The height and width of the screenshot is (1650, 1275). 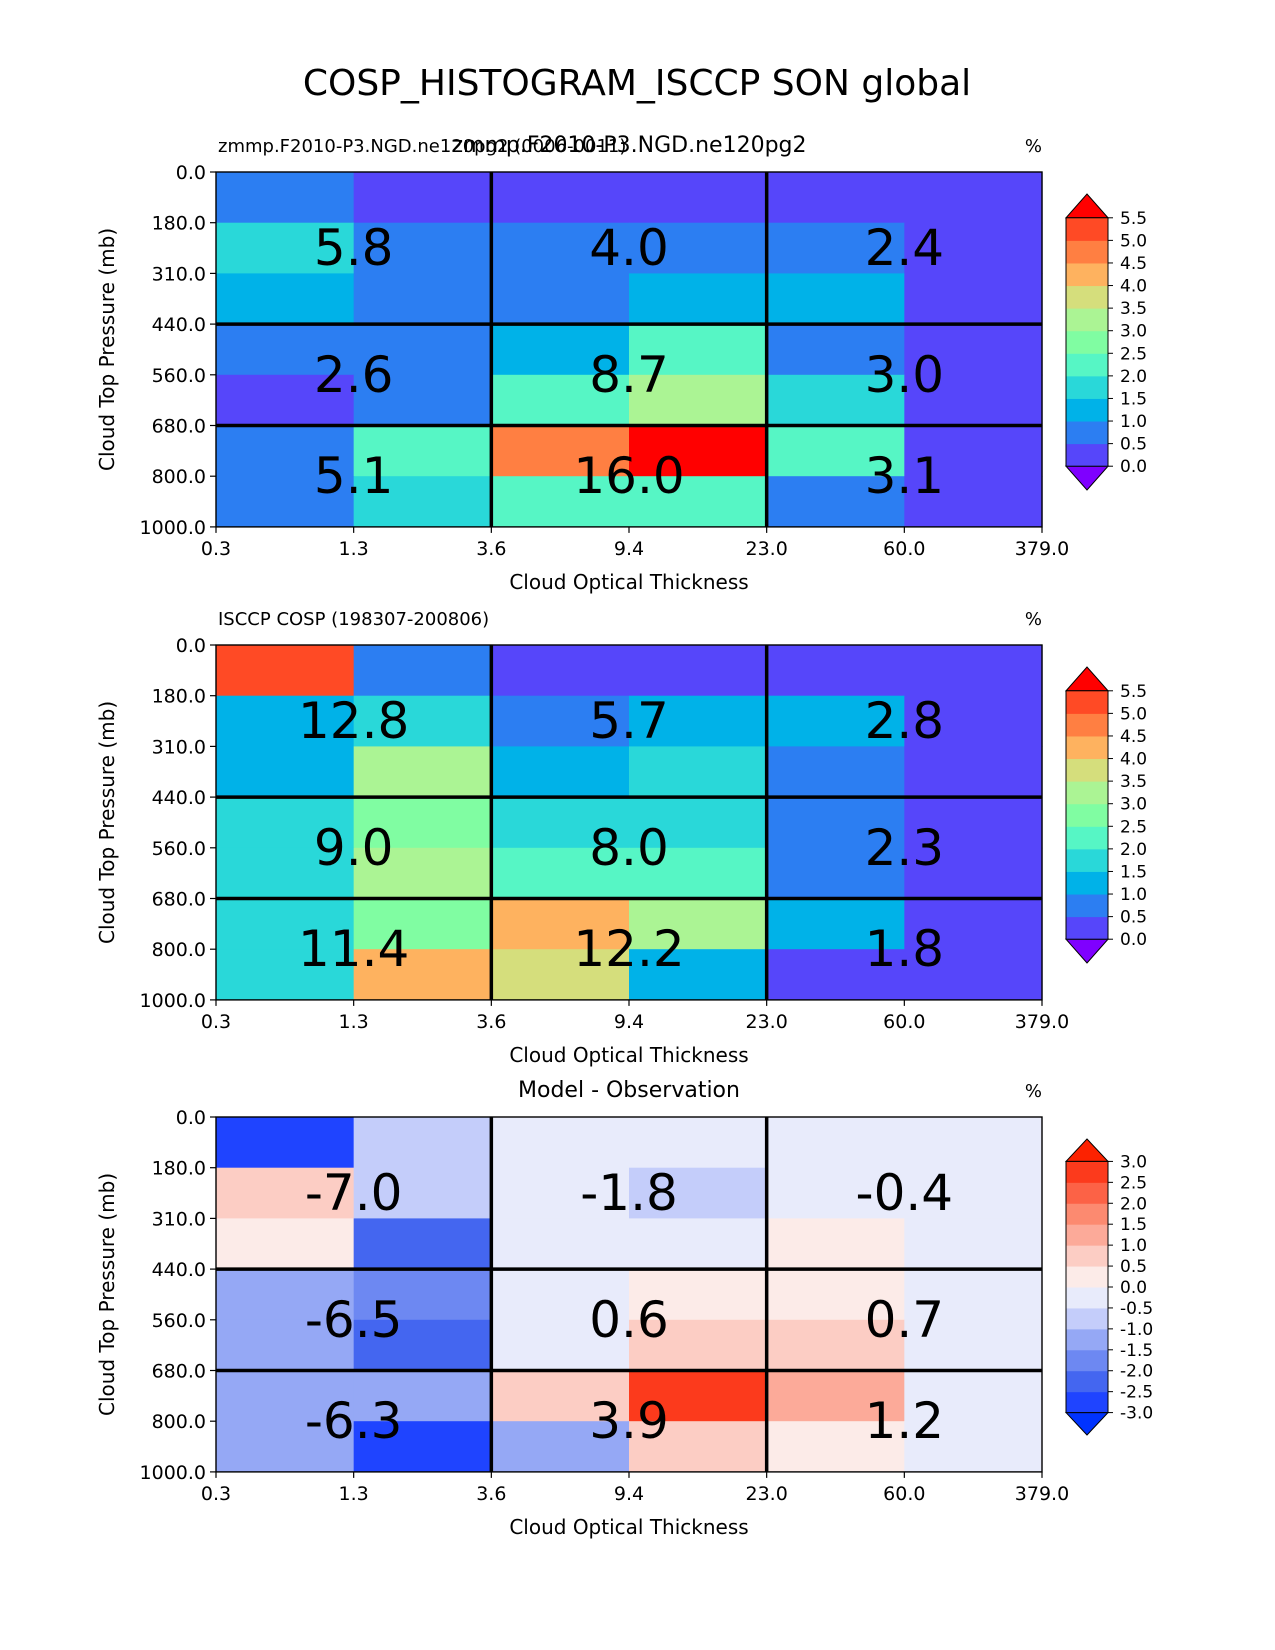 I want to click on x-tick-label: 1.3, so click(x=354, y=549).